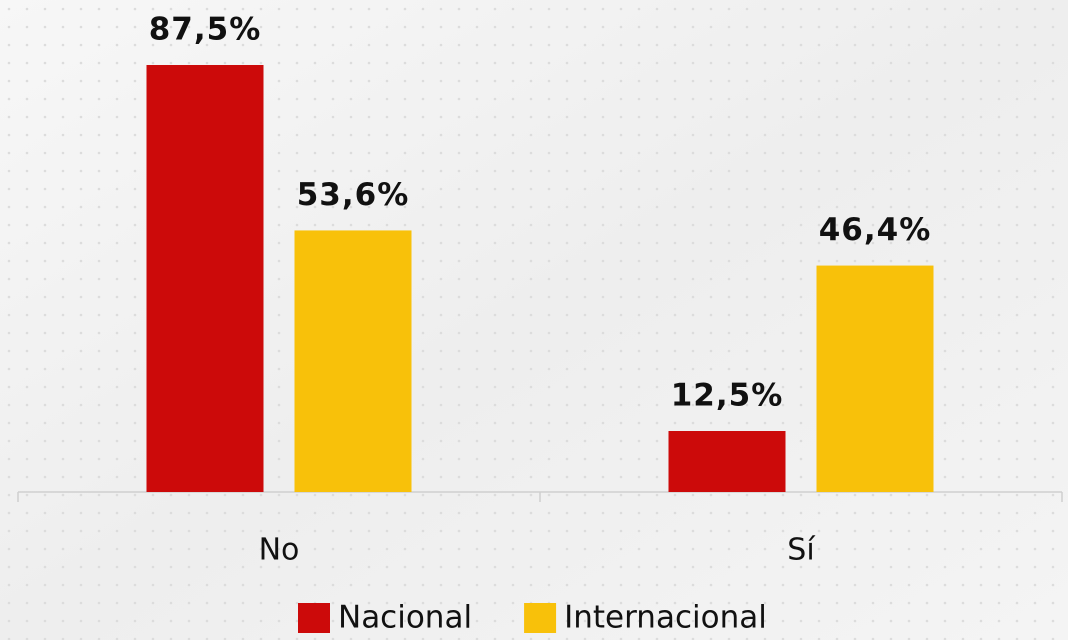  Describe the element at coordinates (353, 195) in the screenshot. I see `value-label: 53,6%` at that location.